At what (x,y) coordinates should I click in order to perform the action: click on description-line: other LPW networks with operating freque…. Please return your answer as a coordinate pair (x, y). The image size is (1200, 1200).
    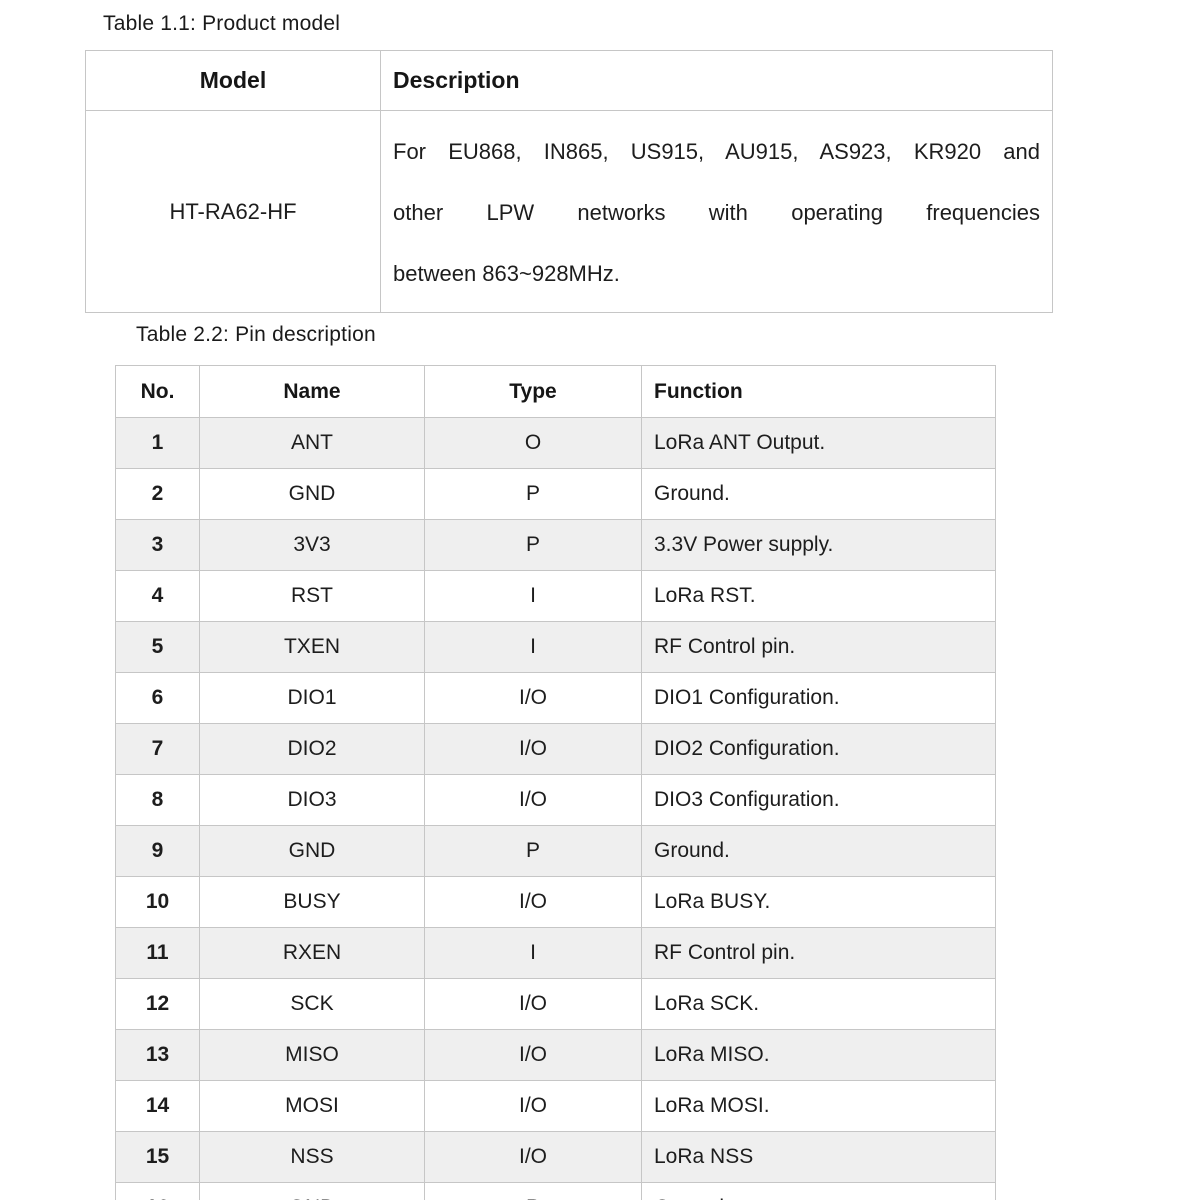
    Looking at the image, I should click on (716, 212).